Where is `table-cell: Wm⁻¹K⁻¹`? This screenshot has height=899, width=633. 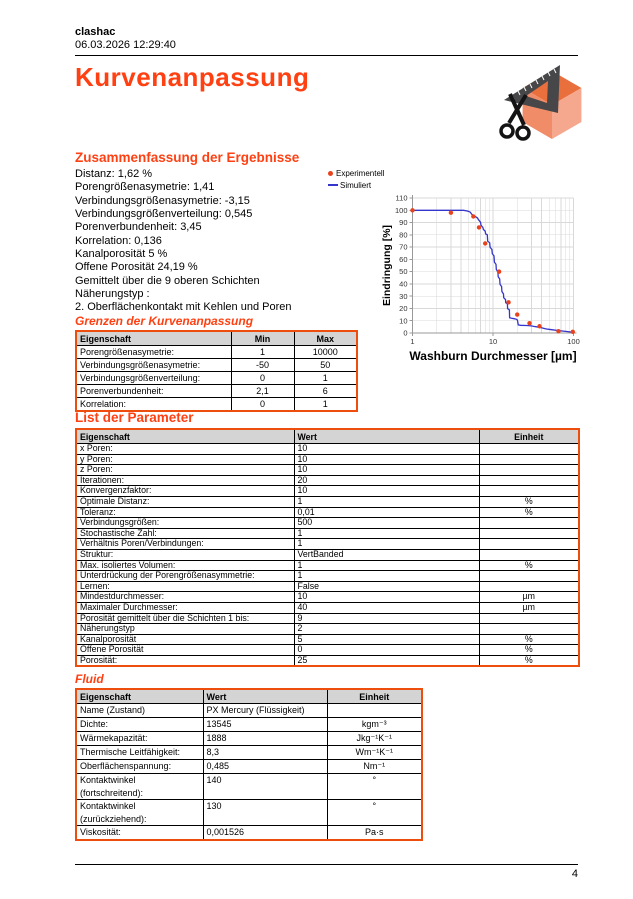 table-cell: Wm⁻¹K⁻¹ is located at coordinates (374, 752).